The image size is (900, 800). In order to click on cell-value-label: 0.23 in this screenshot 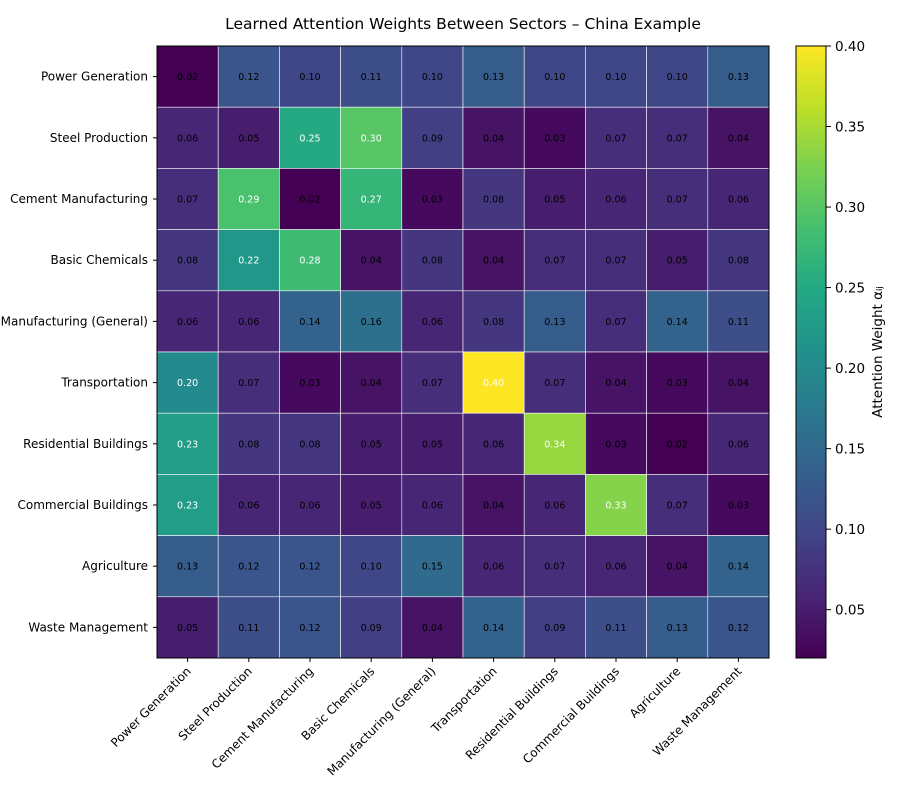, I will do `click(187, 444)`.